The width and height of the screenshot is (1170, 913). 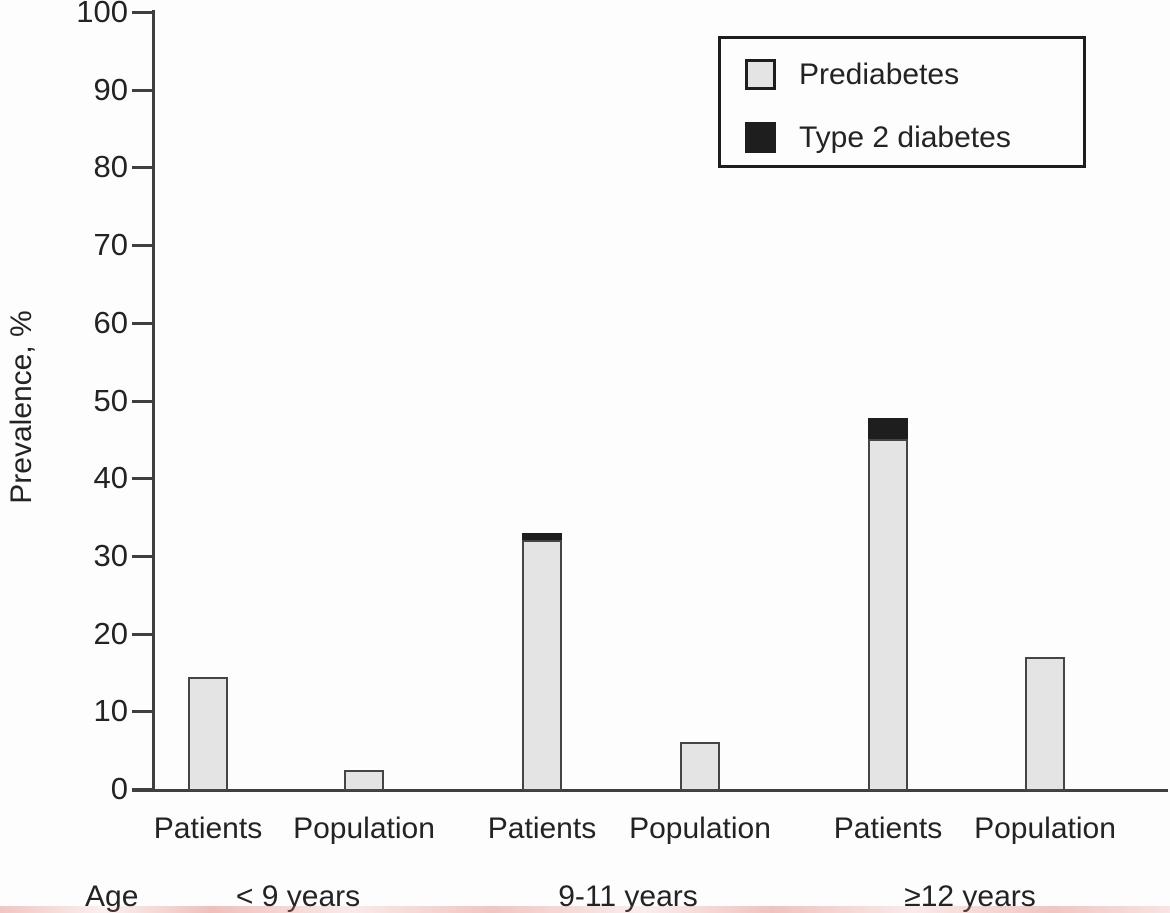 I want to click on y-tick-label: 70, so click(x=110, y=245).